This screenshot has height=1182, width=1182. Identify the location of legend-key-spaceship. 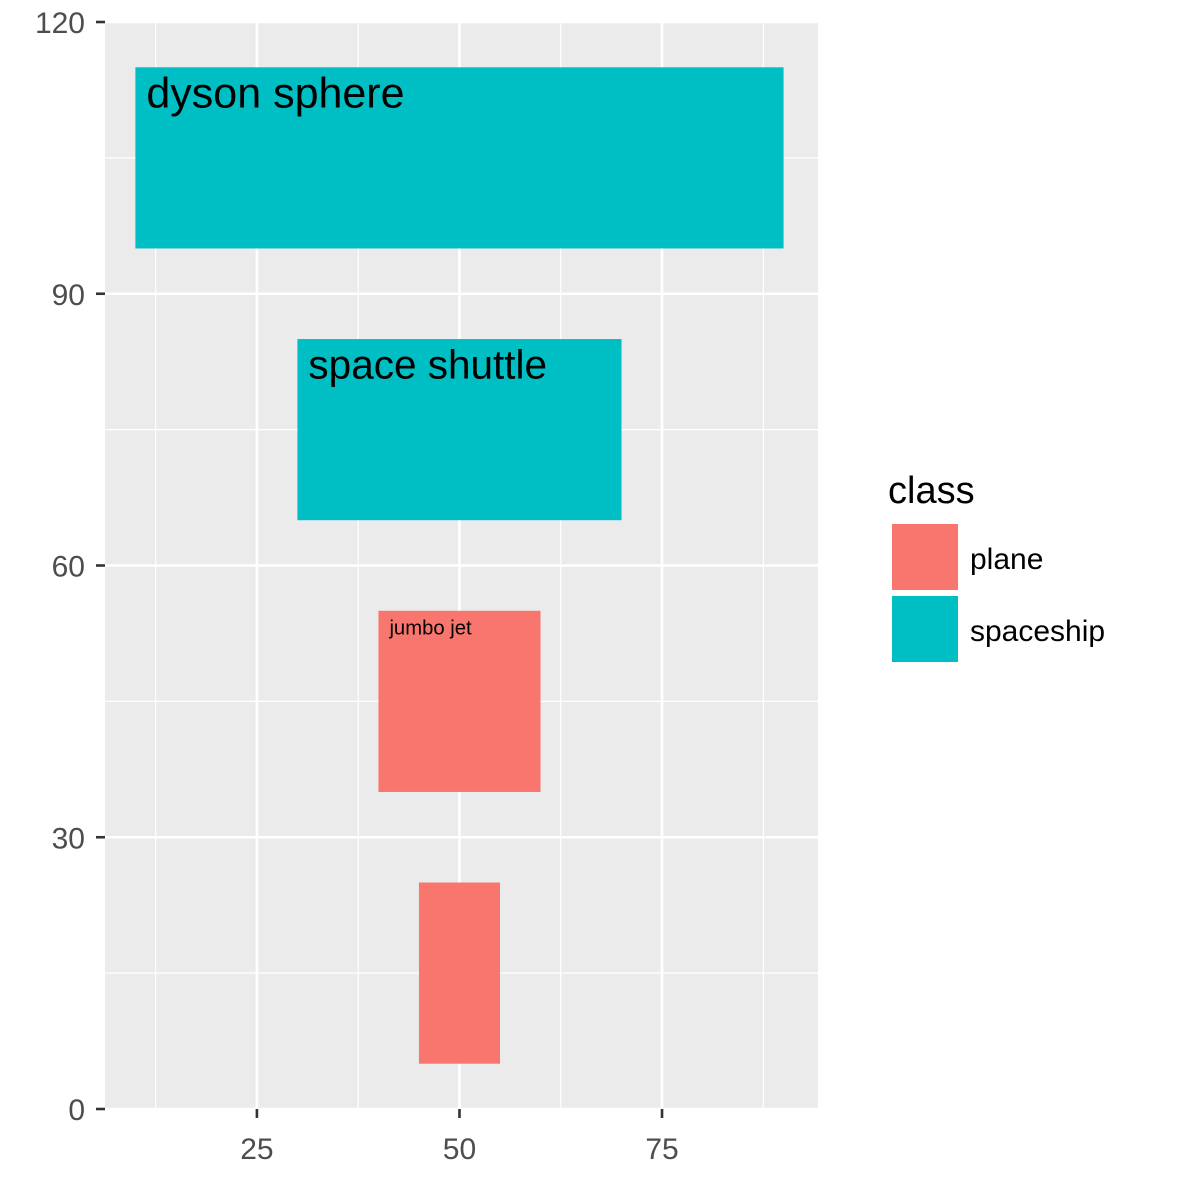
(925, 629).